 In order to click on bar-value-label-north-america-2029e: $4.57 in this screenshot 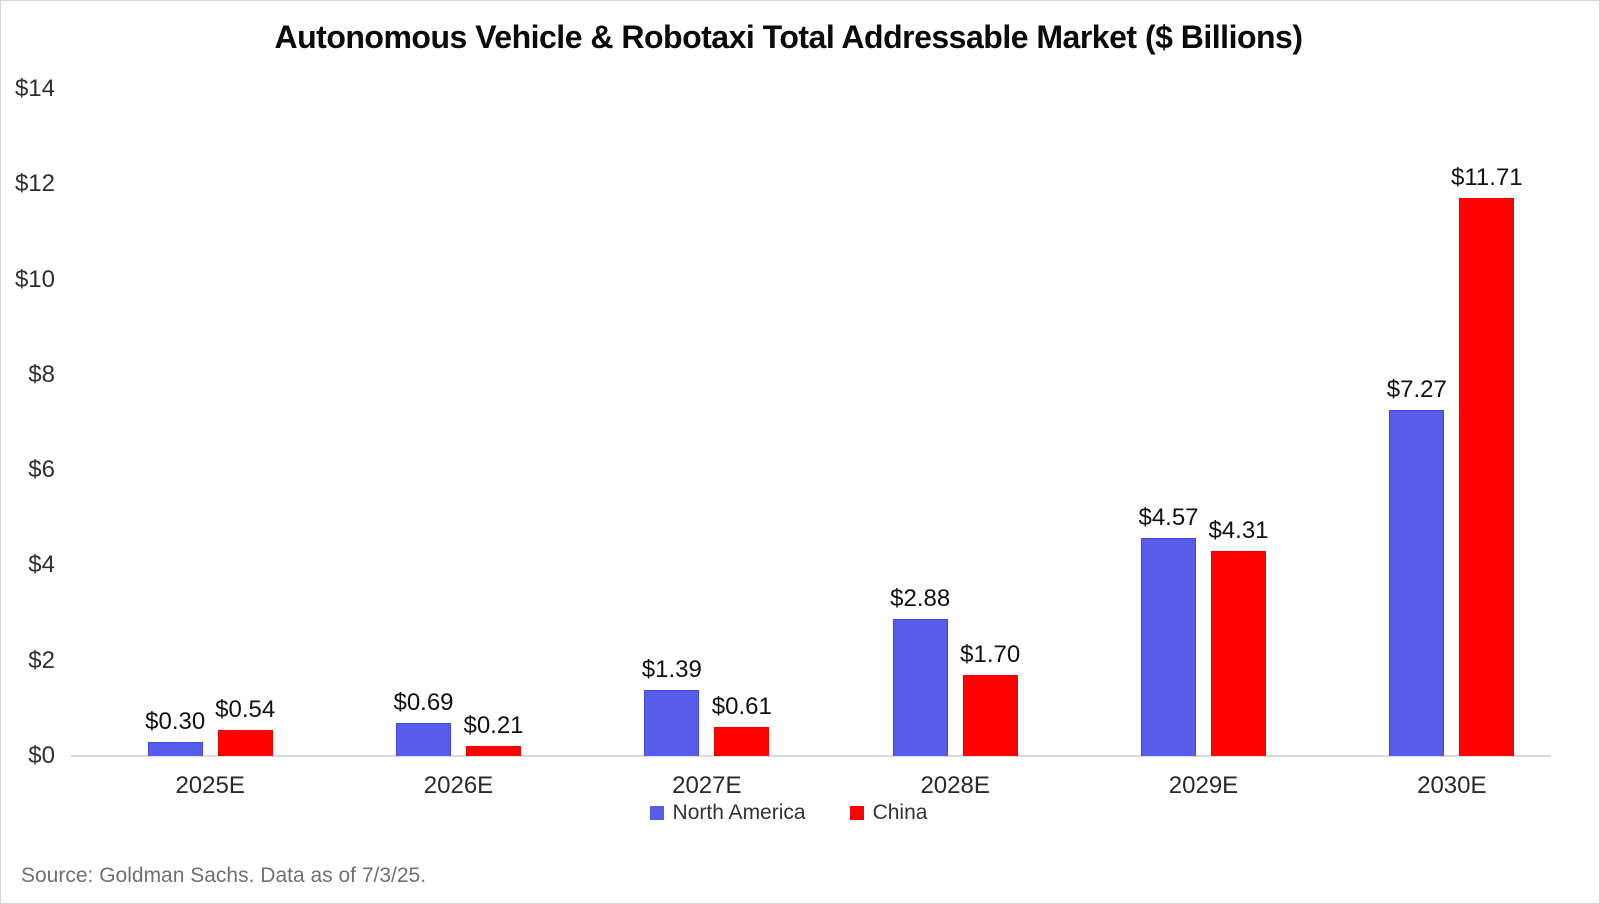, I will do `click(1168, 518)`.